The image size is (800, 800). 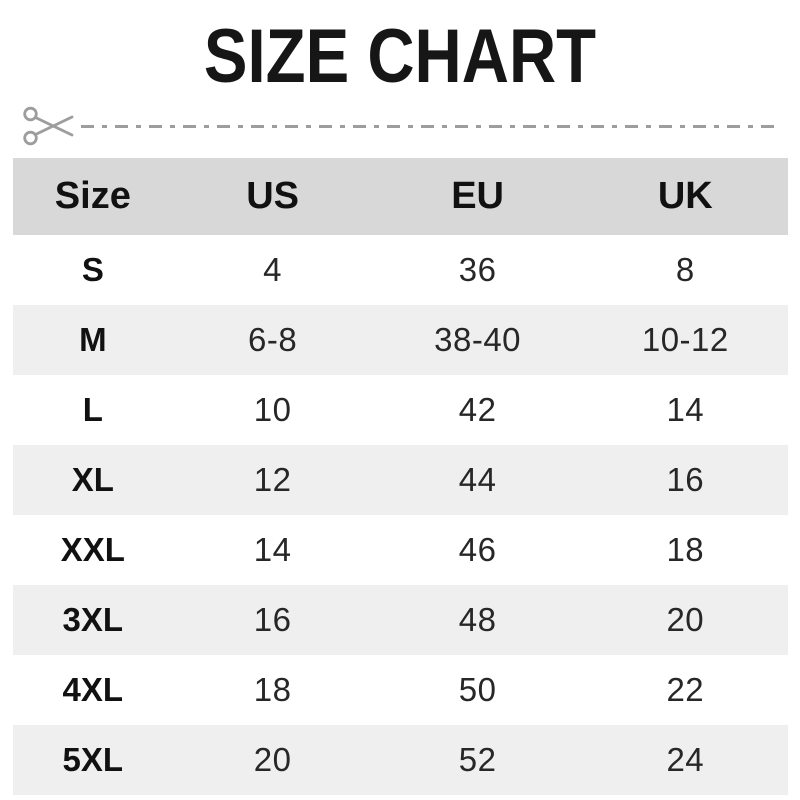 I want to click on size-value: 38-40, so click(x=478, y=339).